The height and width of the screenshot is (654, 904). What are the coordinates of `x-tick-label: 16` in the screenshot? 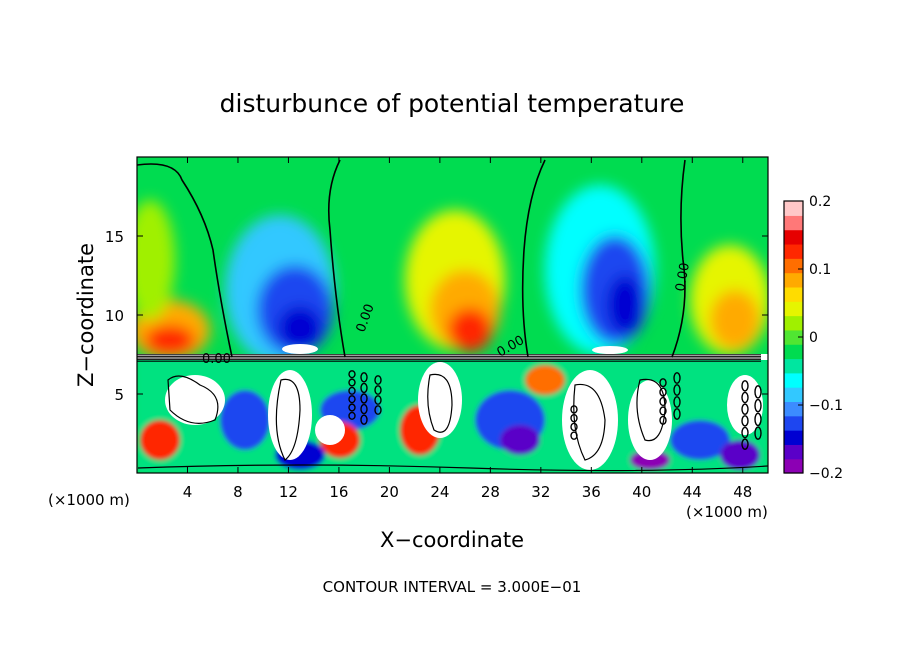 It's located at (338, 492).